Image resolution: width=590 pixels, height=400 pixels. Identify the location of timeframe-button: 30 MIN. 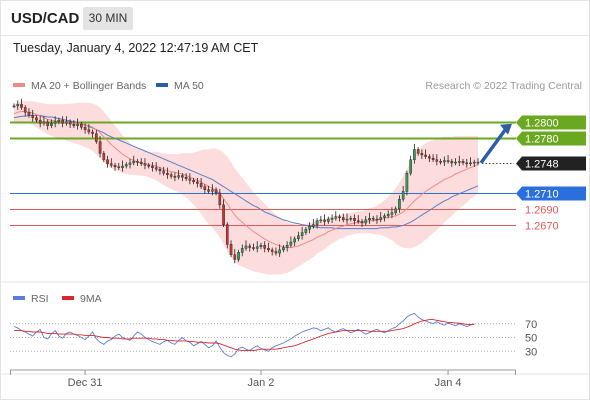
(108, 18).